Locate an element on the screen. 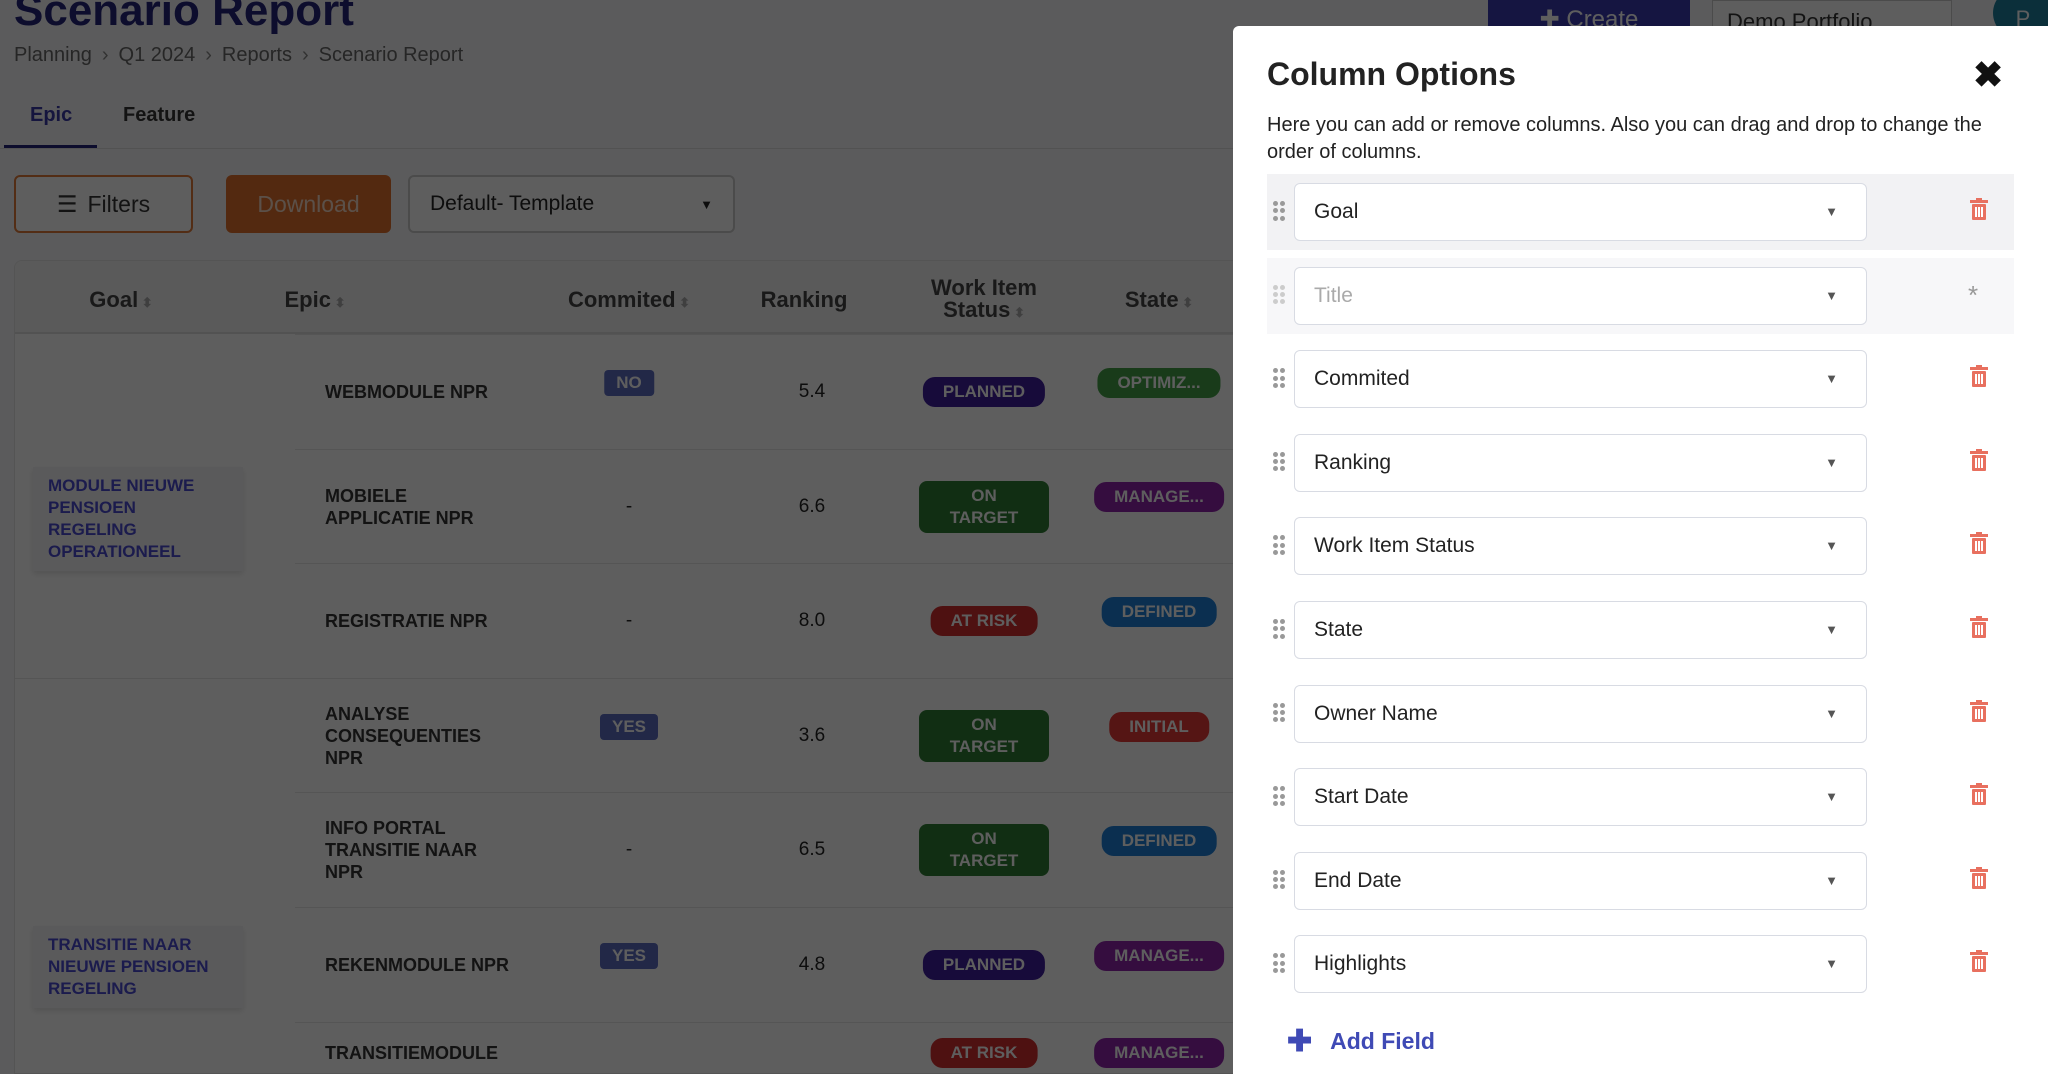 This screenshot has height=1074, width=2048. commited-badge: - is located at coordinates (629, 850).